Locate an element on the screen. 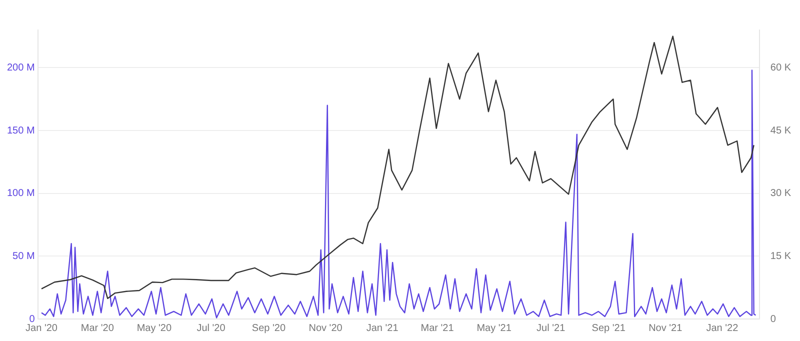 This screenshot has height=341, width=800. y2-tick-label: 30 K is located at coordinates (781, 194).